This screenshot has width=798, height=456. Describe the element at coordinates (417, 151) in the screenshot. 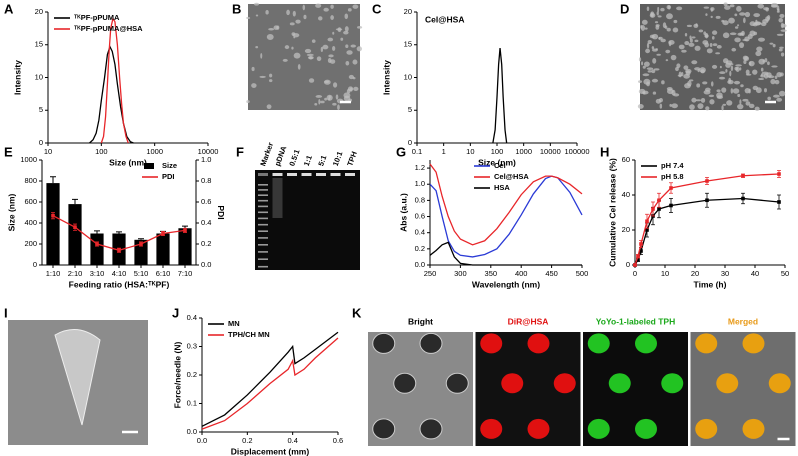

I see `x-tick-label: 0.1` at that location.